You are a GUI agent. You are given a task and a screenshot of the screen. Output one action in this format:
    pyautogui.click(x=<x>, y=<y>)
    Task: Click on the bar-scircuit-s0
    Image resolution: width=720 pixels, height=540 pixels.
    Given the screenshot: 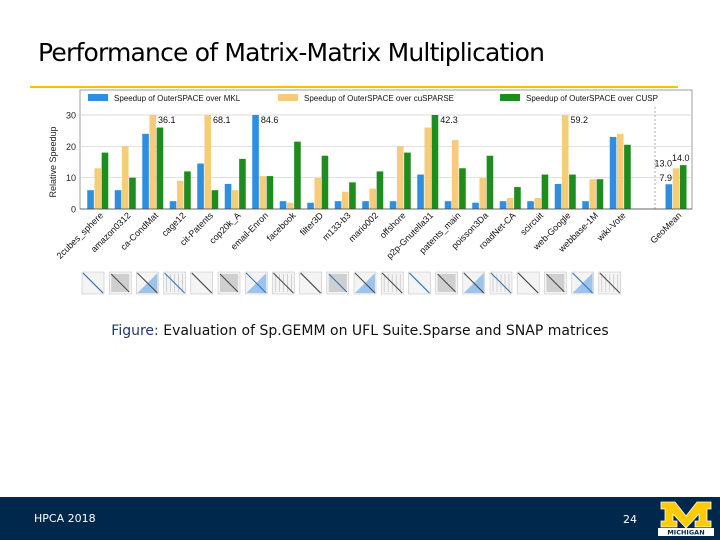 What is the action you would take?
    pyautogui.click(x=530, y=205)
    